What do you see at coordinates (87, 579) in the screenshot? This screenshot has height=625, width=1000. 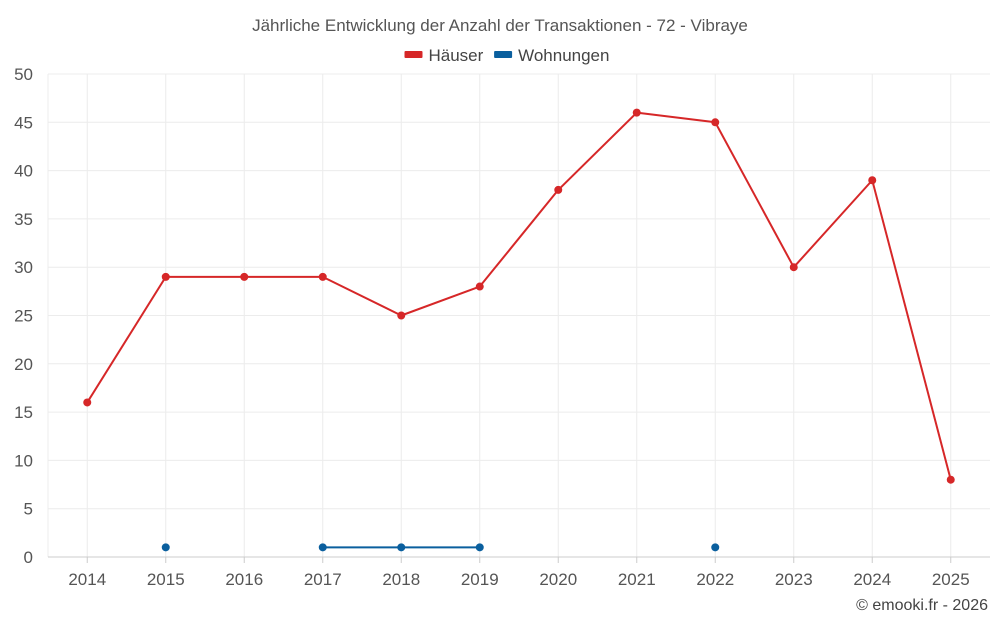 I see `x-tick-label: 2014` at bounding box center [87, 579].